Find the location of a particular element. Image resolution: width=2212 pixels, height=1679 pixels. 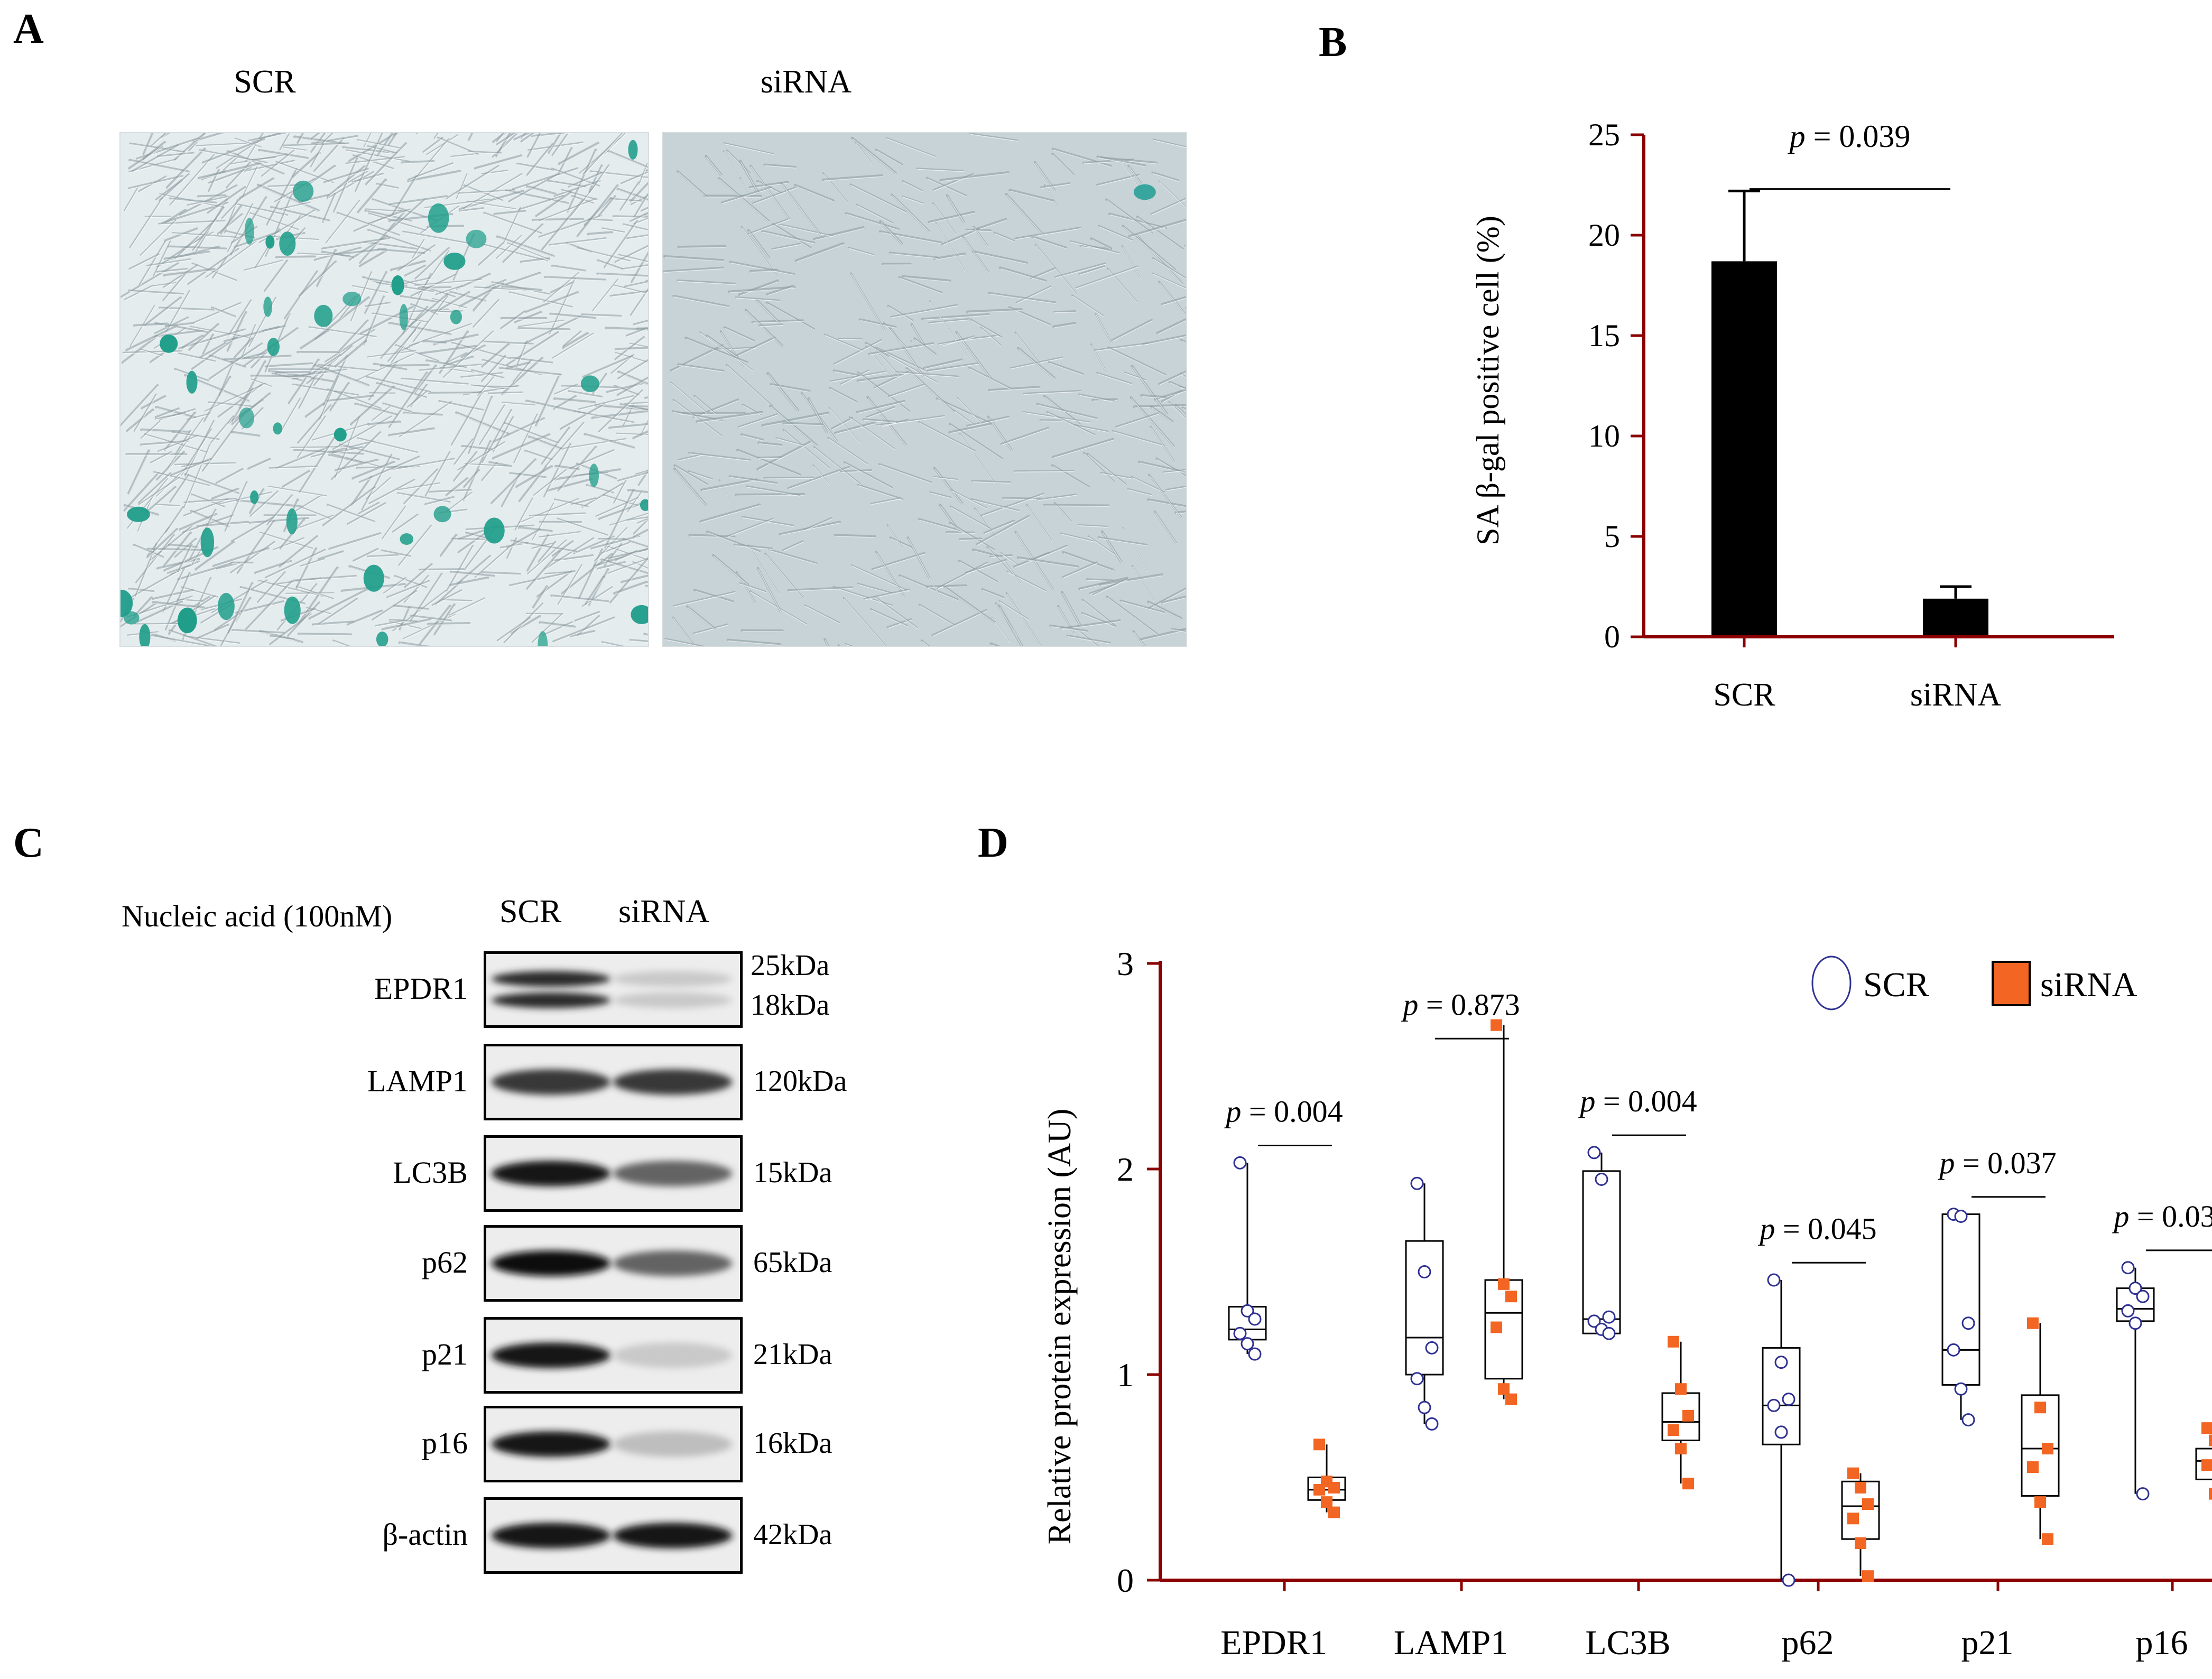

b-bar-sirna is located at coordinates (1955, 617).